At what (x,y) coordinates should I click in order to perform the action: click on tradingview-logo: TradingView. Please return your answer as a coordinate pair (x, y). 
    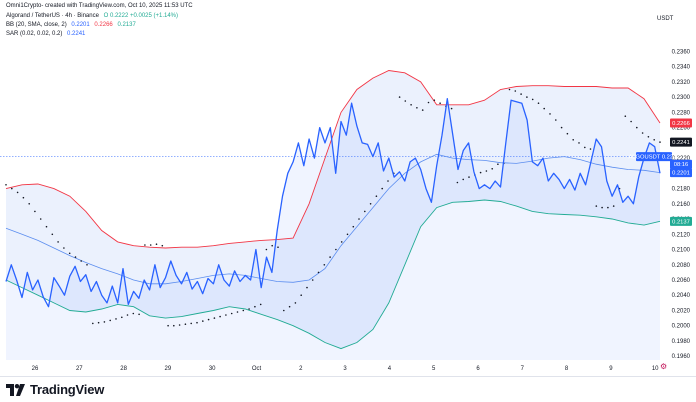
    Looking at the image, I should click on (55, 389).